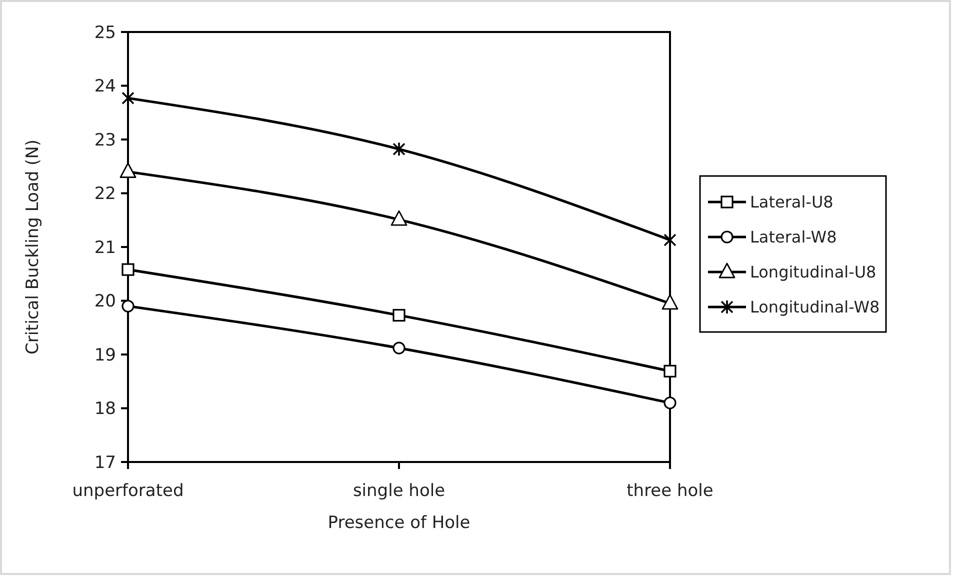  What do you see at coordinates (105, 462) in the screenshot?
I see `y-tick-label: 17` at bounding box center [105, 462].